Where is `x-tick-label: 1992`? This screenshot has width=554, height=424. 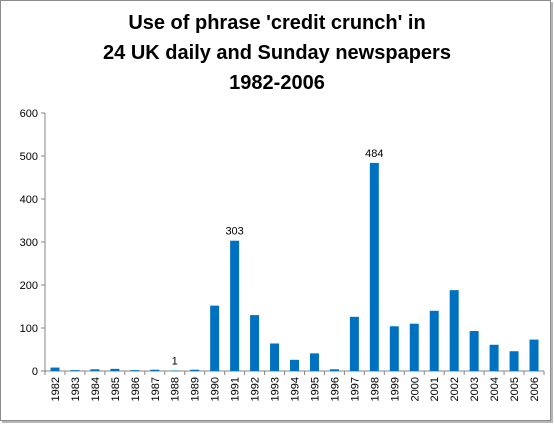
x-tick-label: 1992 is located at coordinates (256, 389).